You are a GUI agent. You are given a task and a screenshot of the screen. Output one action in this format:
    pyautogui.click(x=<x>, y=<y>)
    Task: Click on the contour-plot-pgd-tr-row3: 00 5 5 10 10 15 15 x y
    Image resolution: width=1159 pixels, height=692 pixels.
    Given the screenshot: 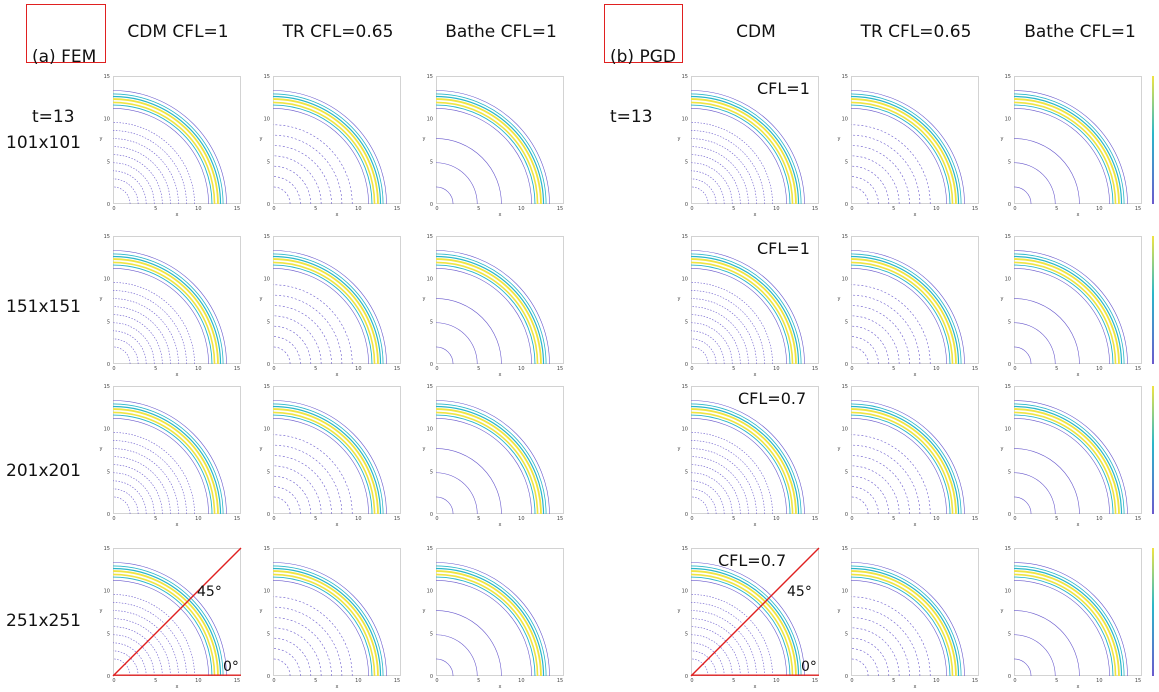 What is the action you would take?
    pyautogui.click(x=908, y=456)
    